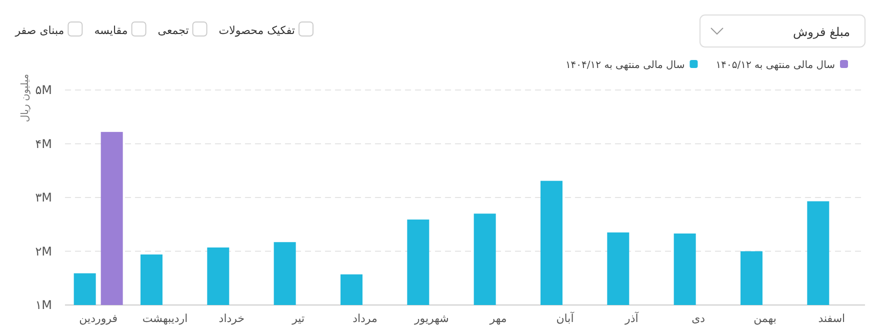  What do you see at coordinates (565, 318) in the screenshot?
I see `x-tick-label: آبان` at bounding box center [565, 318].